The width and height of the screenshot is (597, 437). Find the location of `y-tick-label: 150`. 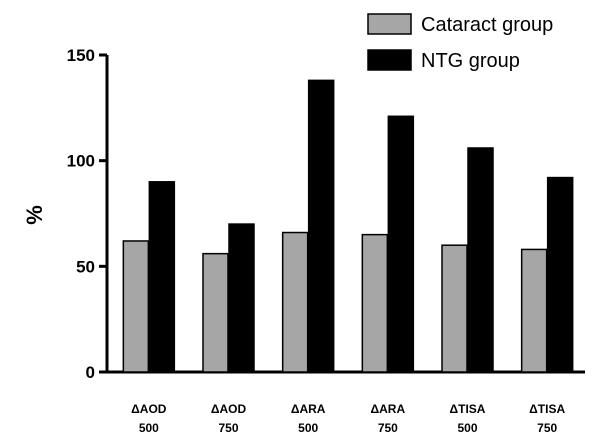

y-tick-label: 150 is located at coordinates (81, 55).